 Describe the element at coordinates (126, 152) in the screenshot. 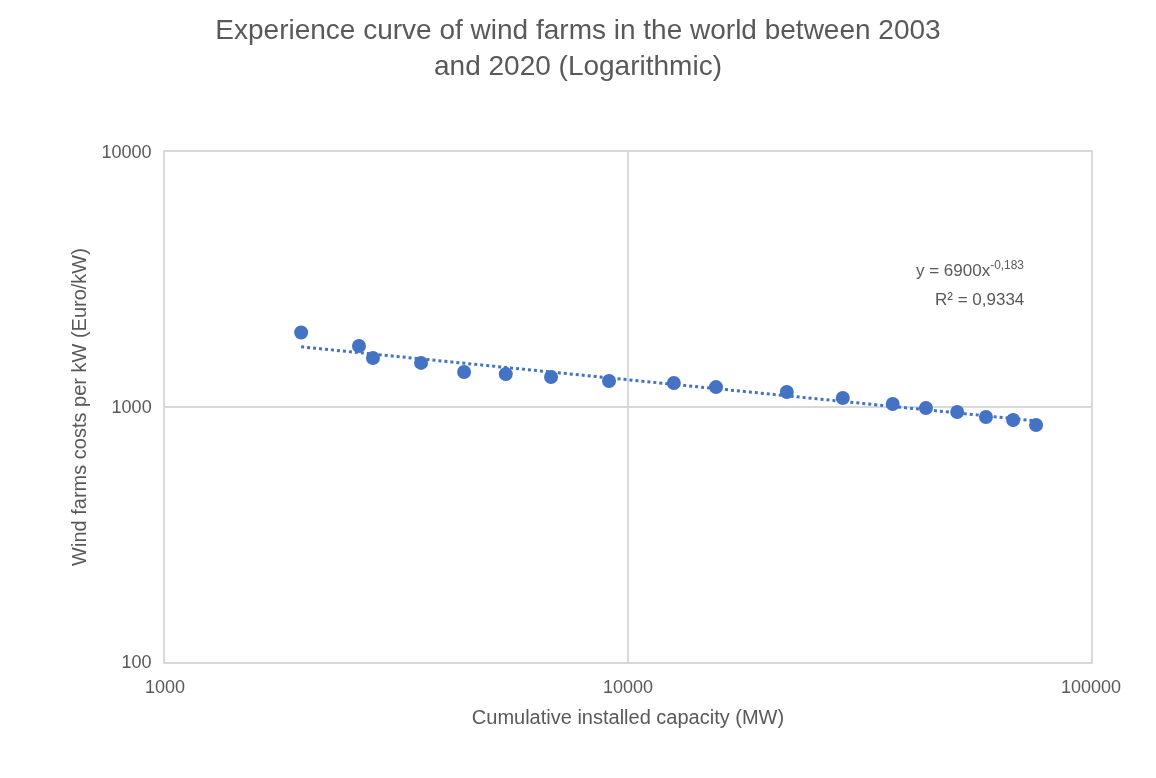

I see `y-tick-label: 10000` at that location.